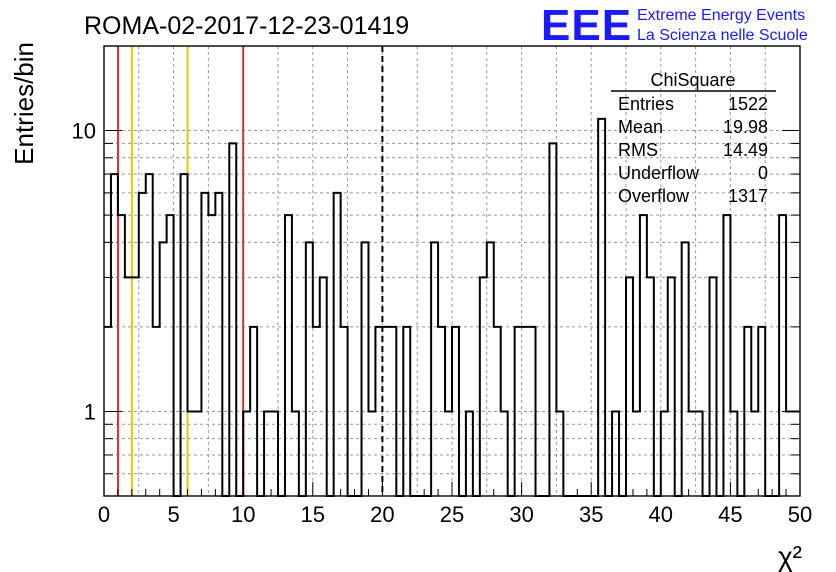 The image size is (836, 572). I want to click on x-tick-labels: 0 5 10 15 20 25 30 35 40 45 50, so click(455, 514).